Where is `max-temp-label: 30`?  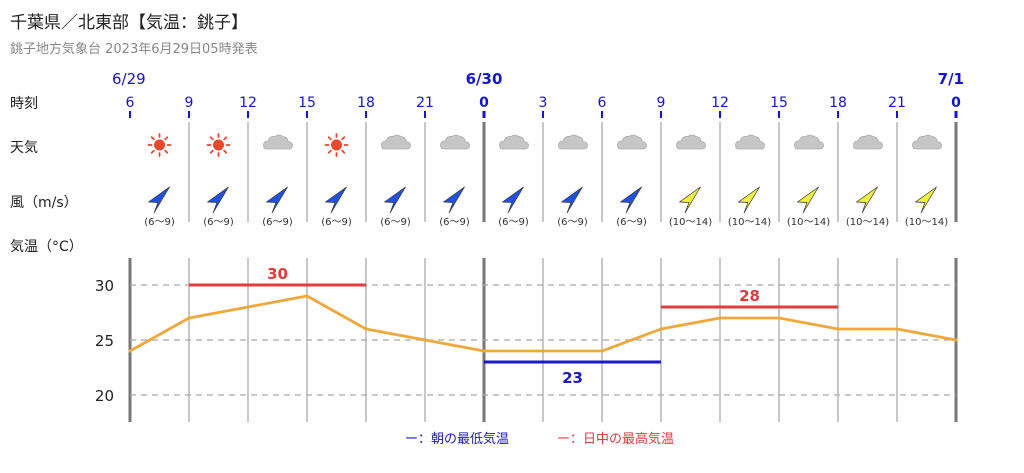
max-temp-label: 30 is located at coordinates (277, 274).